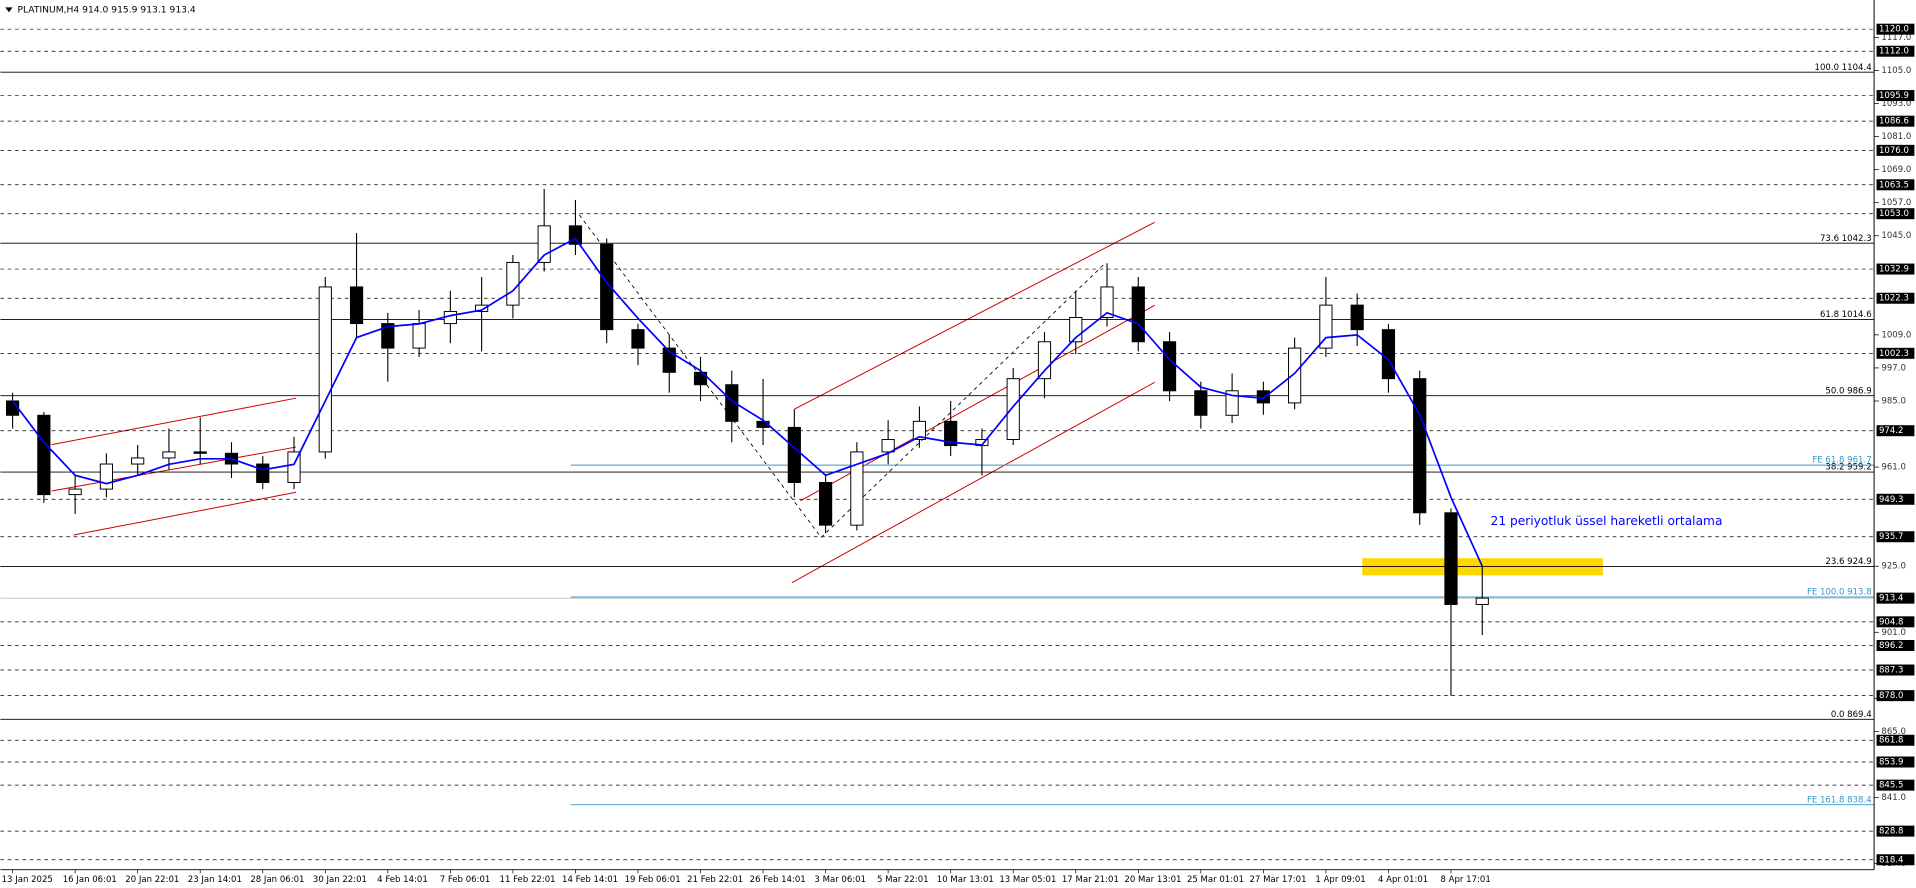 This screenshot has width=1916, height=888. I want to click on x-tick-label: 17 Mar 21:01, so click(1090, 880).